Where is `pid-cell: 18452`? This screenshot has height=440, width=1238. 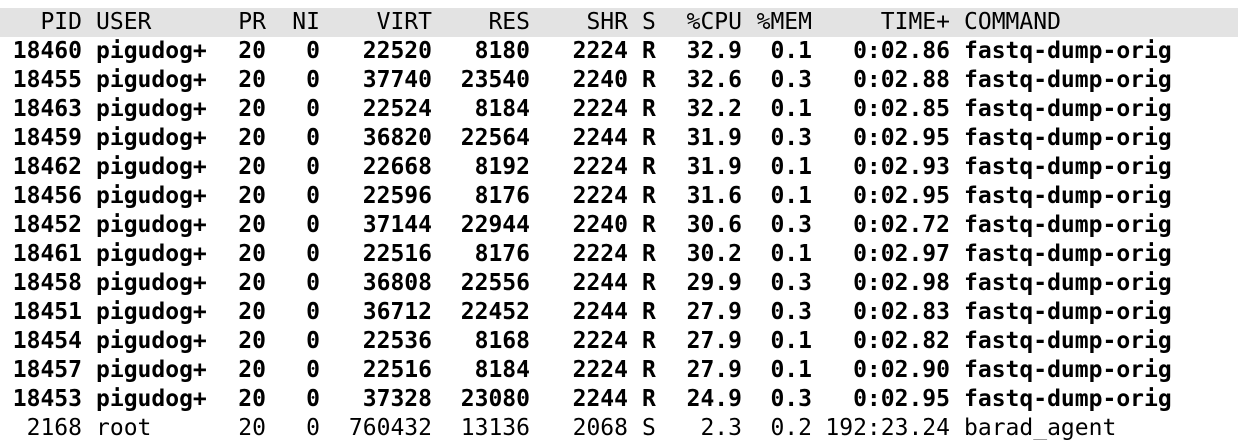
pid-cell: 18452 is located at coordinates (47, 225).